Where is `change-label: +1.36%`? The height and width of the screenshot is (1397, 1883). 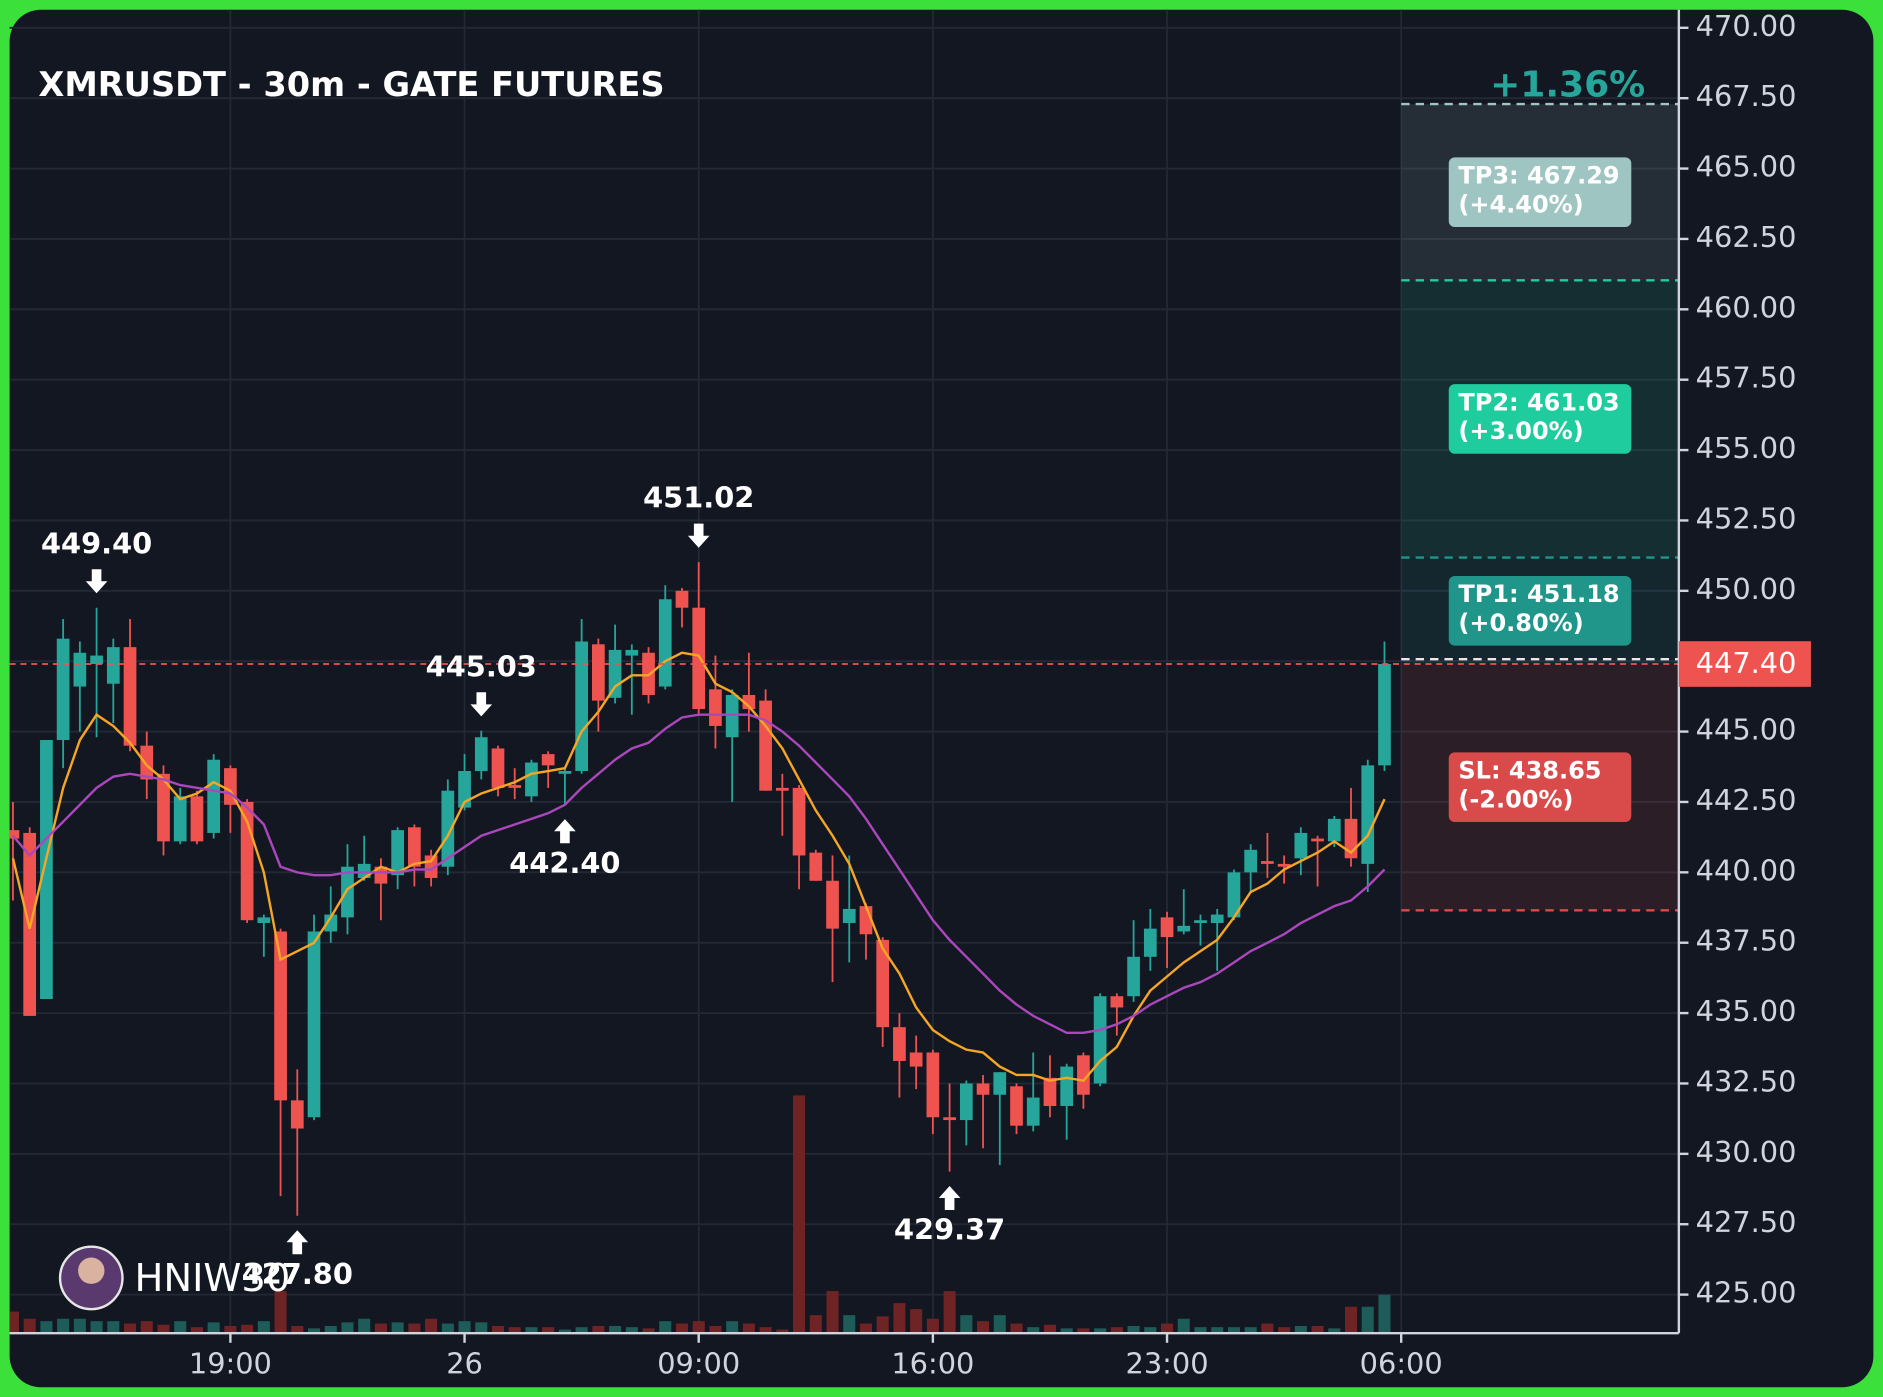 change-label: +1.36% is located at coordinates (1567, 85).